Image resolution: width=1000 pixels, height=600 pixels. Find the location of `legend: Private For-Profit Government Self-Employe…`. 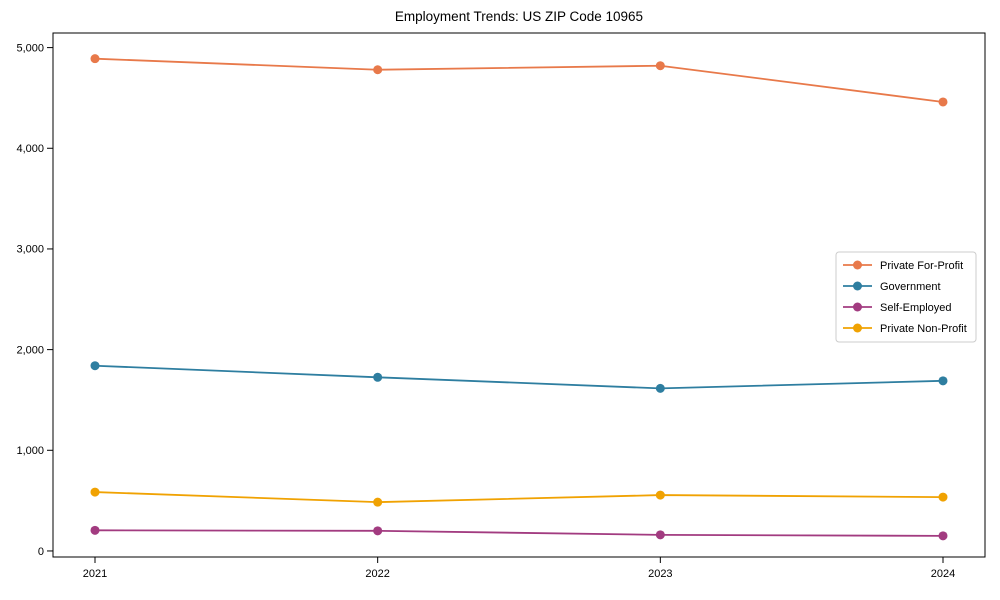

legend: Private For-Profit Government Self-Employe… is located at coordinates (906, 297).